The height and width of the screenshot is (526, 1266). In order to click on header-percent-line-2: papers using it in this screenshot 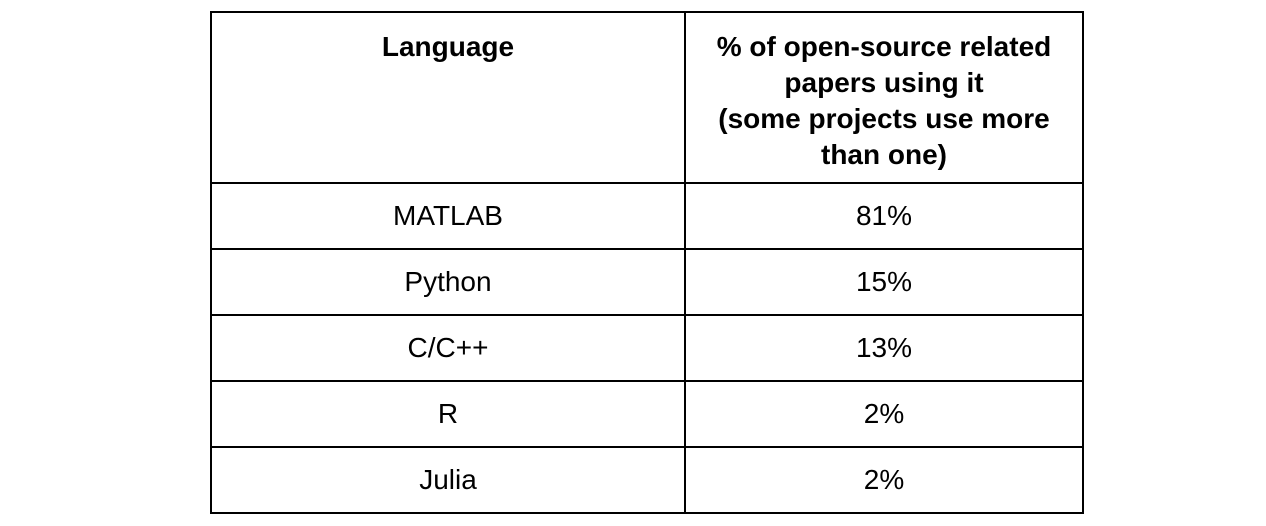, I will do `click(884, 82)`.